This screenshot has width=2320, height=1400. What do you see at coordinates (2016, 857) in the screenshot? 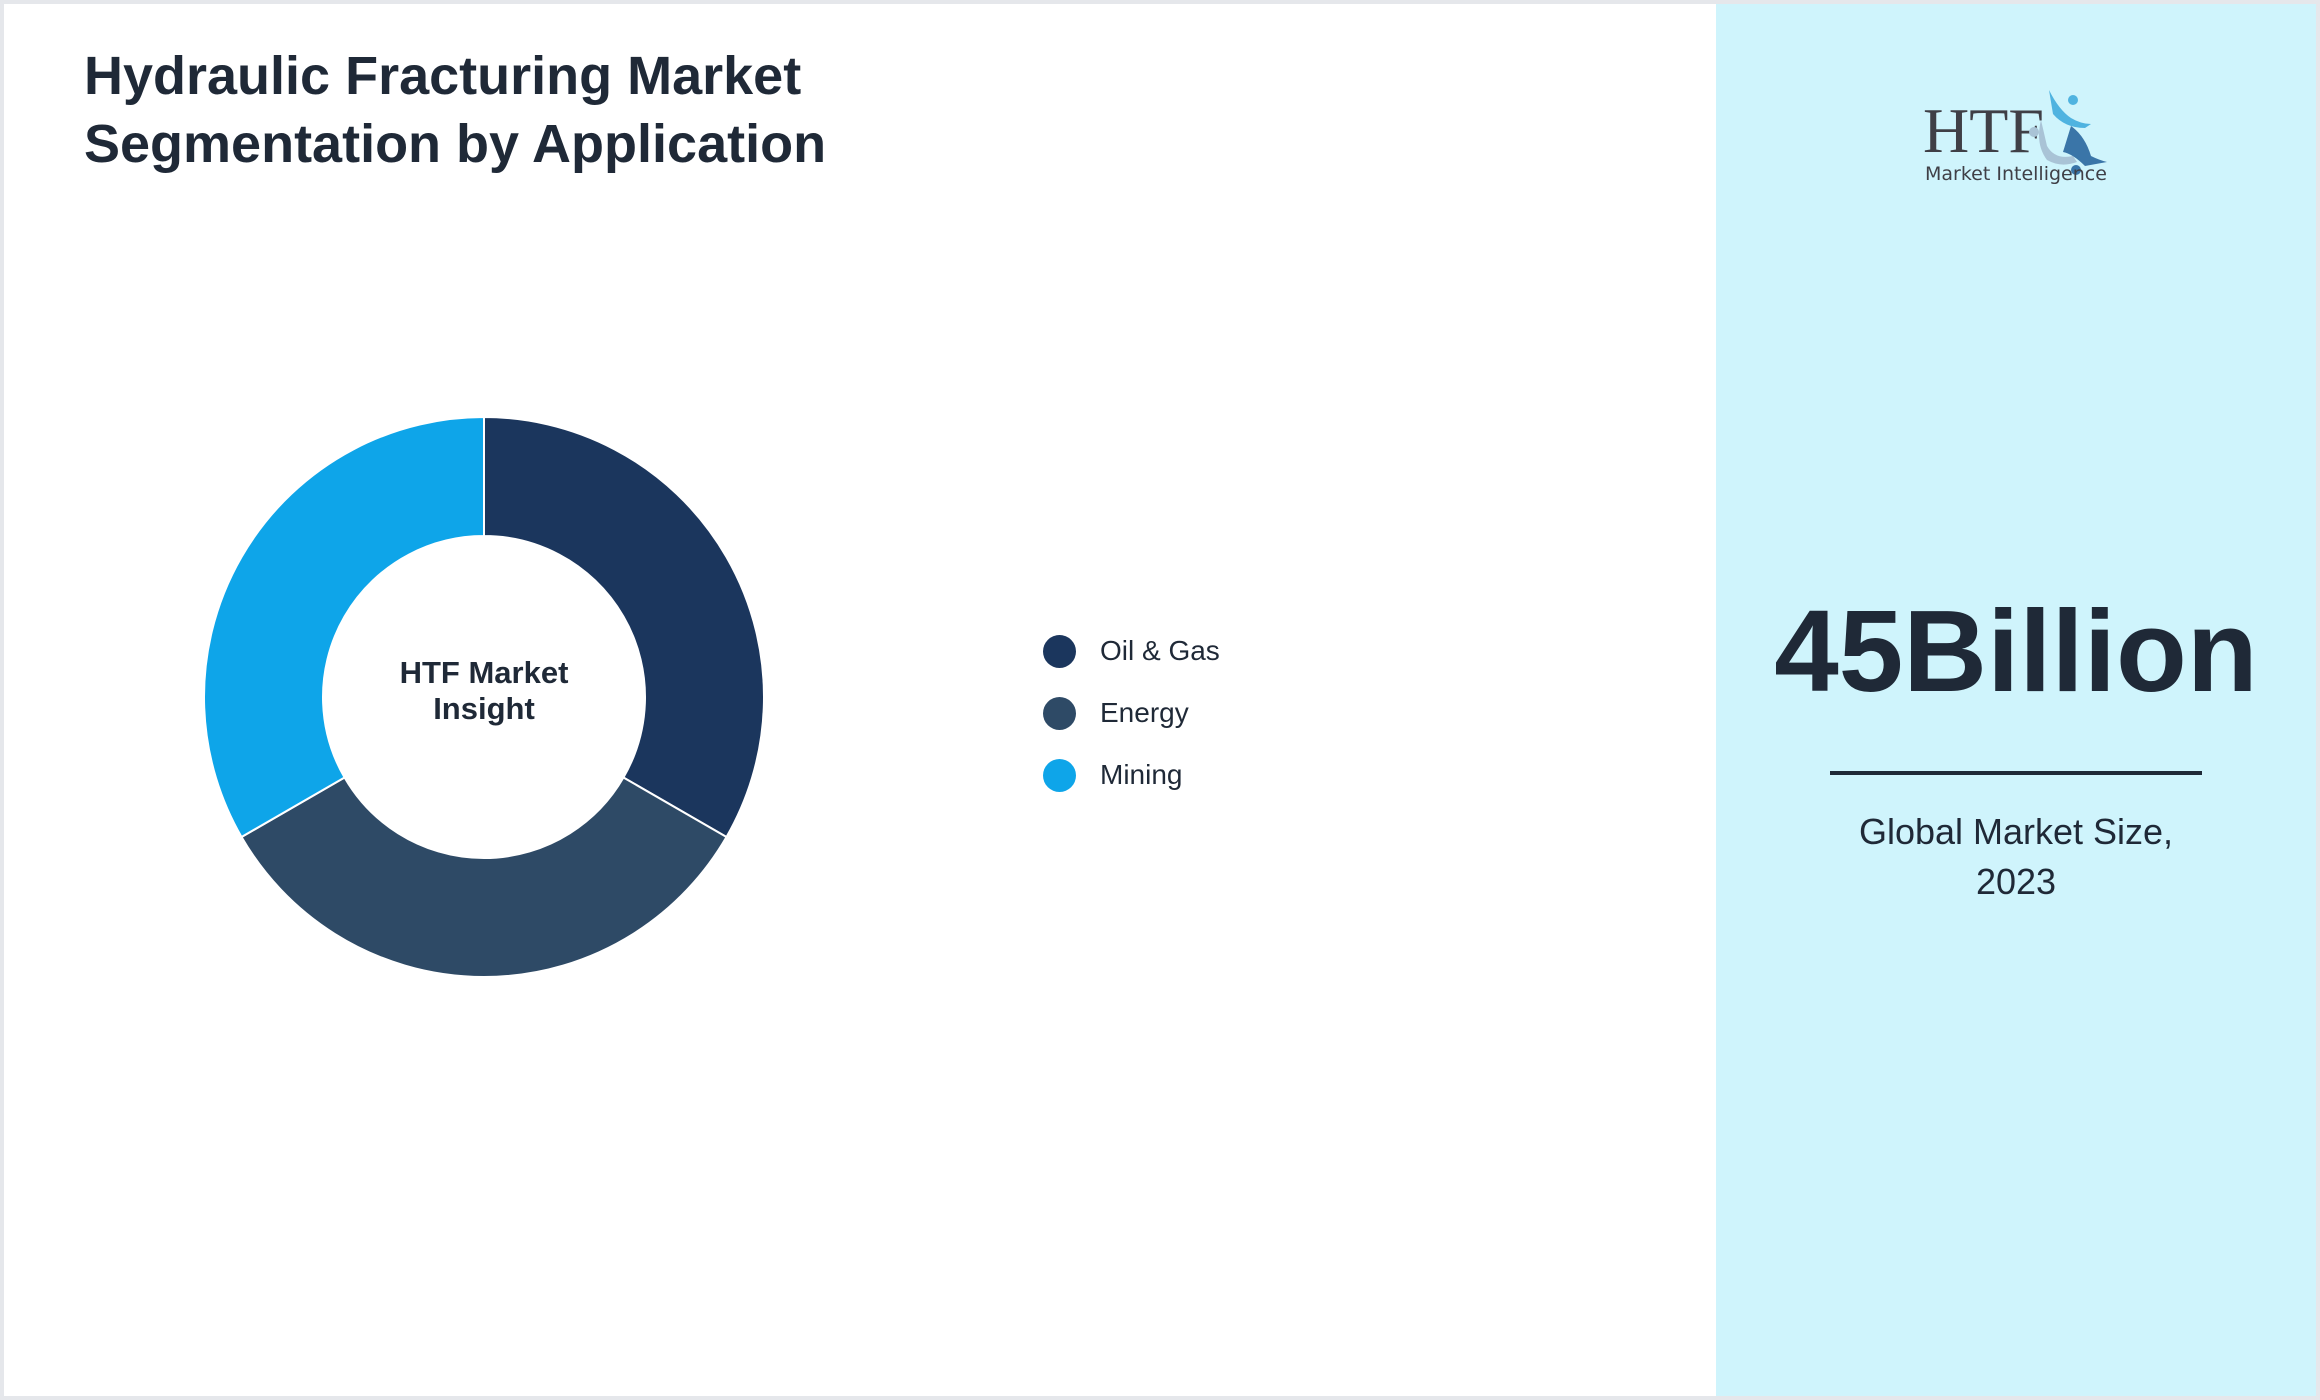
I see `market-size-caption: Global Market Size, 2023` at bounding box center [2016, 857].